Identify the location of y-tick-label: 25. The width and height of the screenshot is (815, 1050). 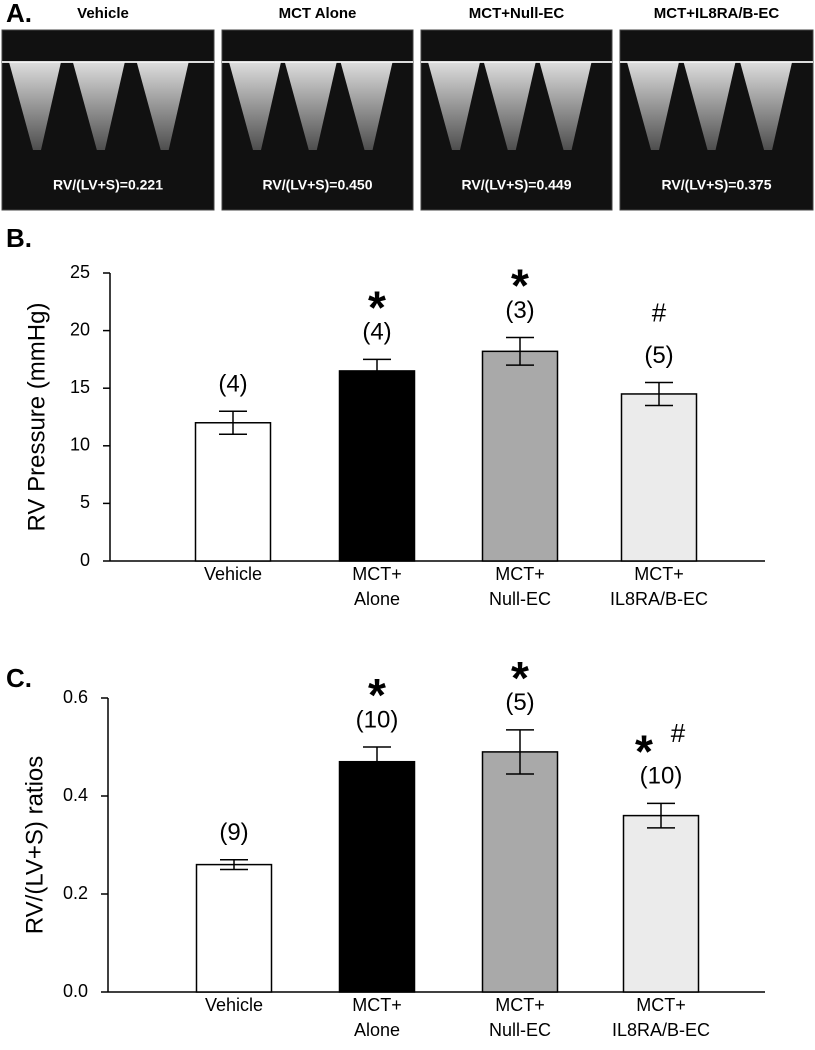
(80, 272).